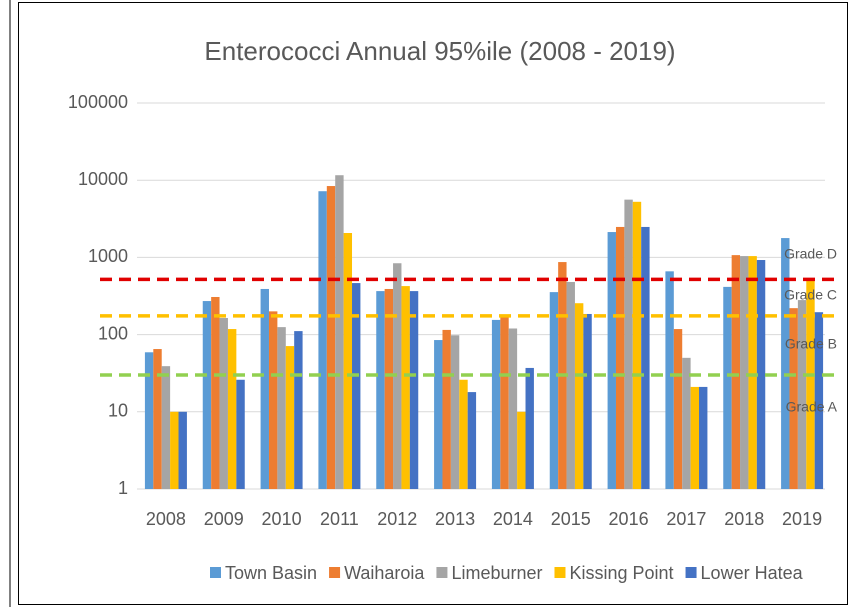  What do you see at coordinates (118, 411) in the screenshot?
I see `y-tick-label: 10` at bounding box center [118, 411].